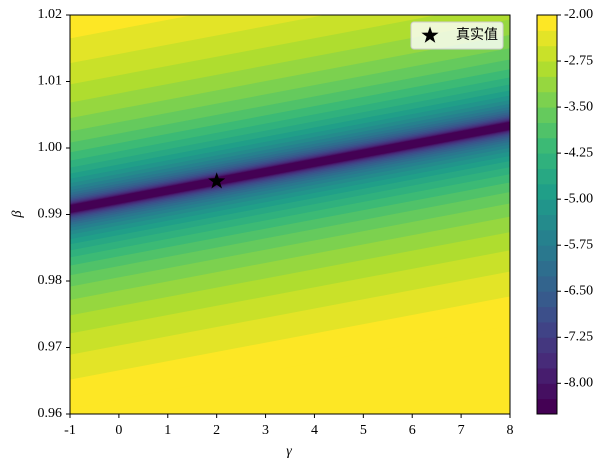  I want to click on legend: 真实值, so click(457, 35).